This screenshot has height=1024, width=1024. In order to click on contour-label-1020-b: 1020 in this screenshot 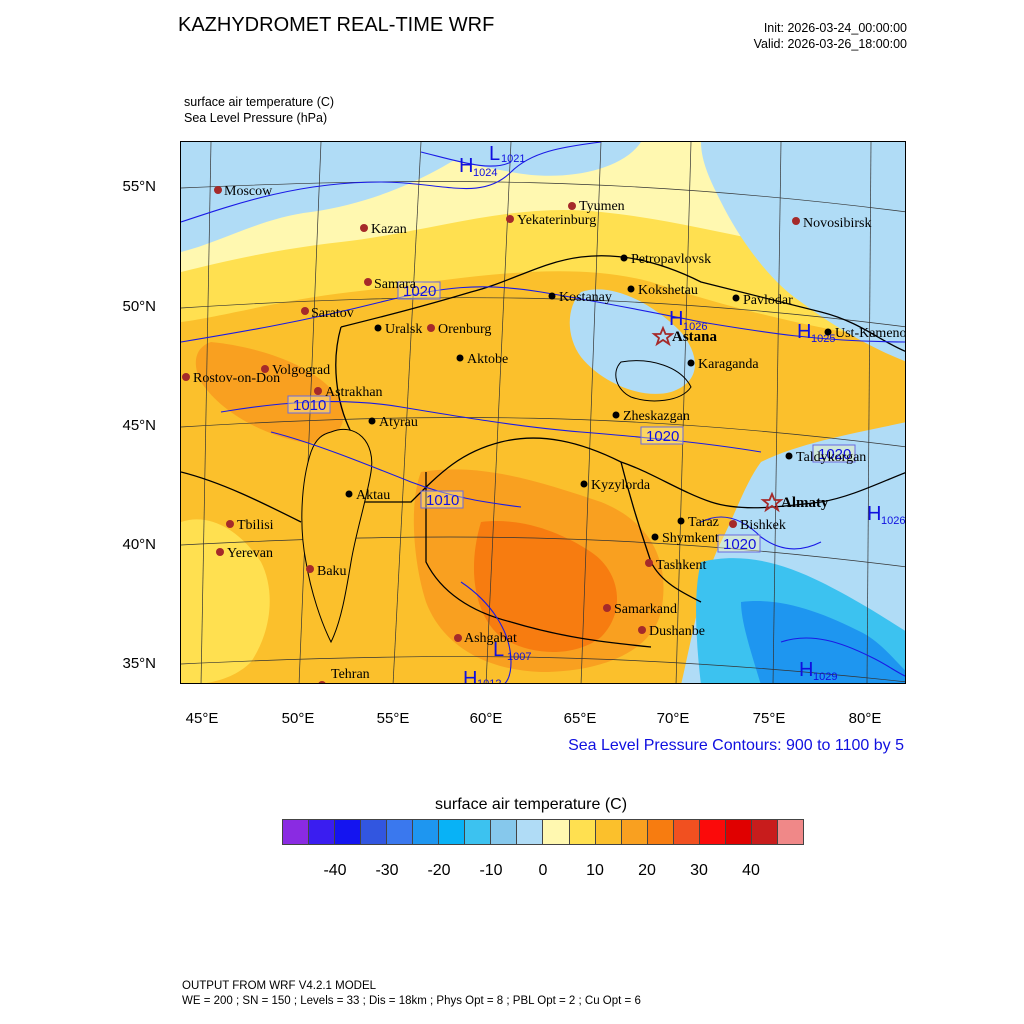, I will do `click(662, 436)`.